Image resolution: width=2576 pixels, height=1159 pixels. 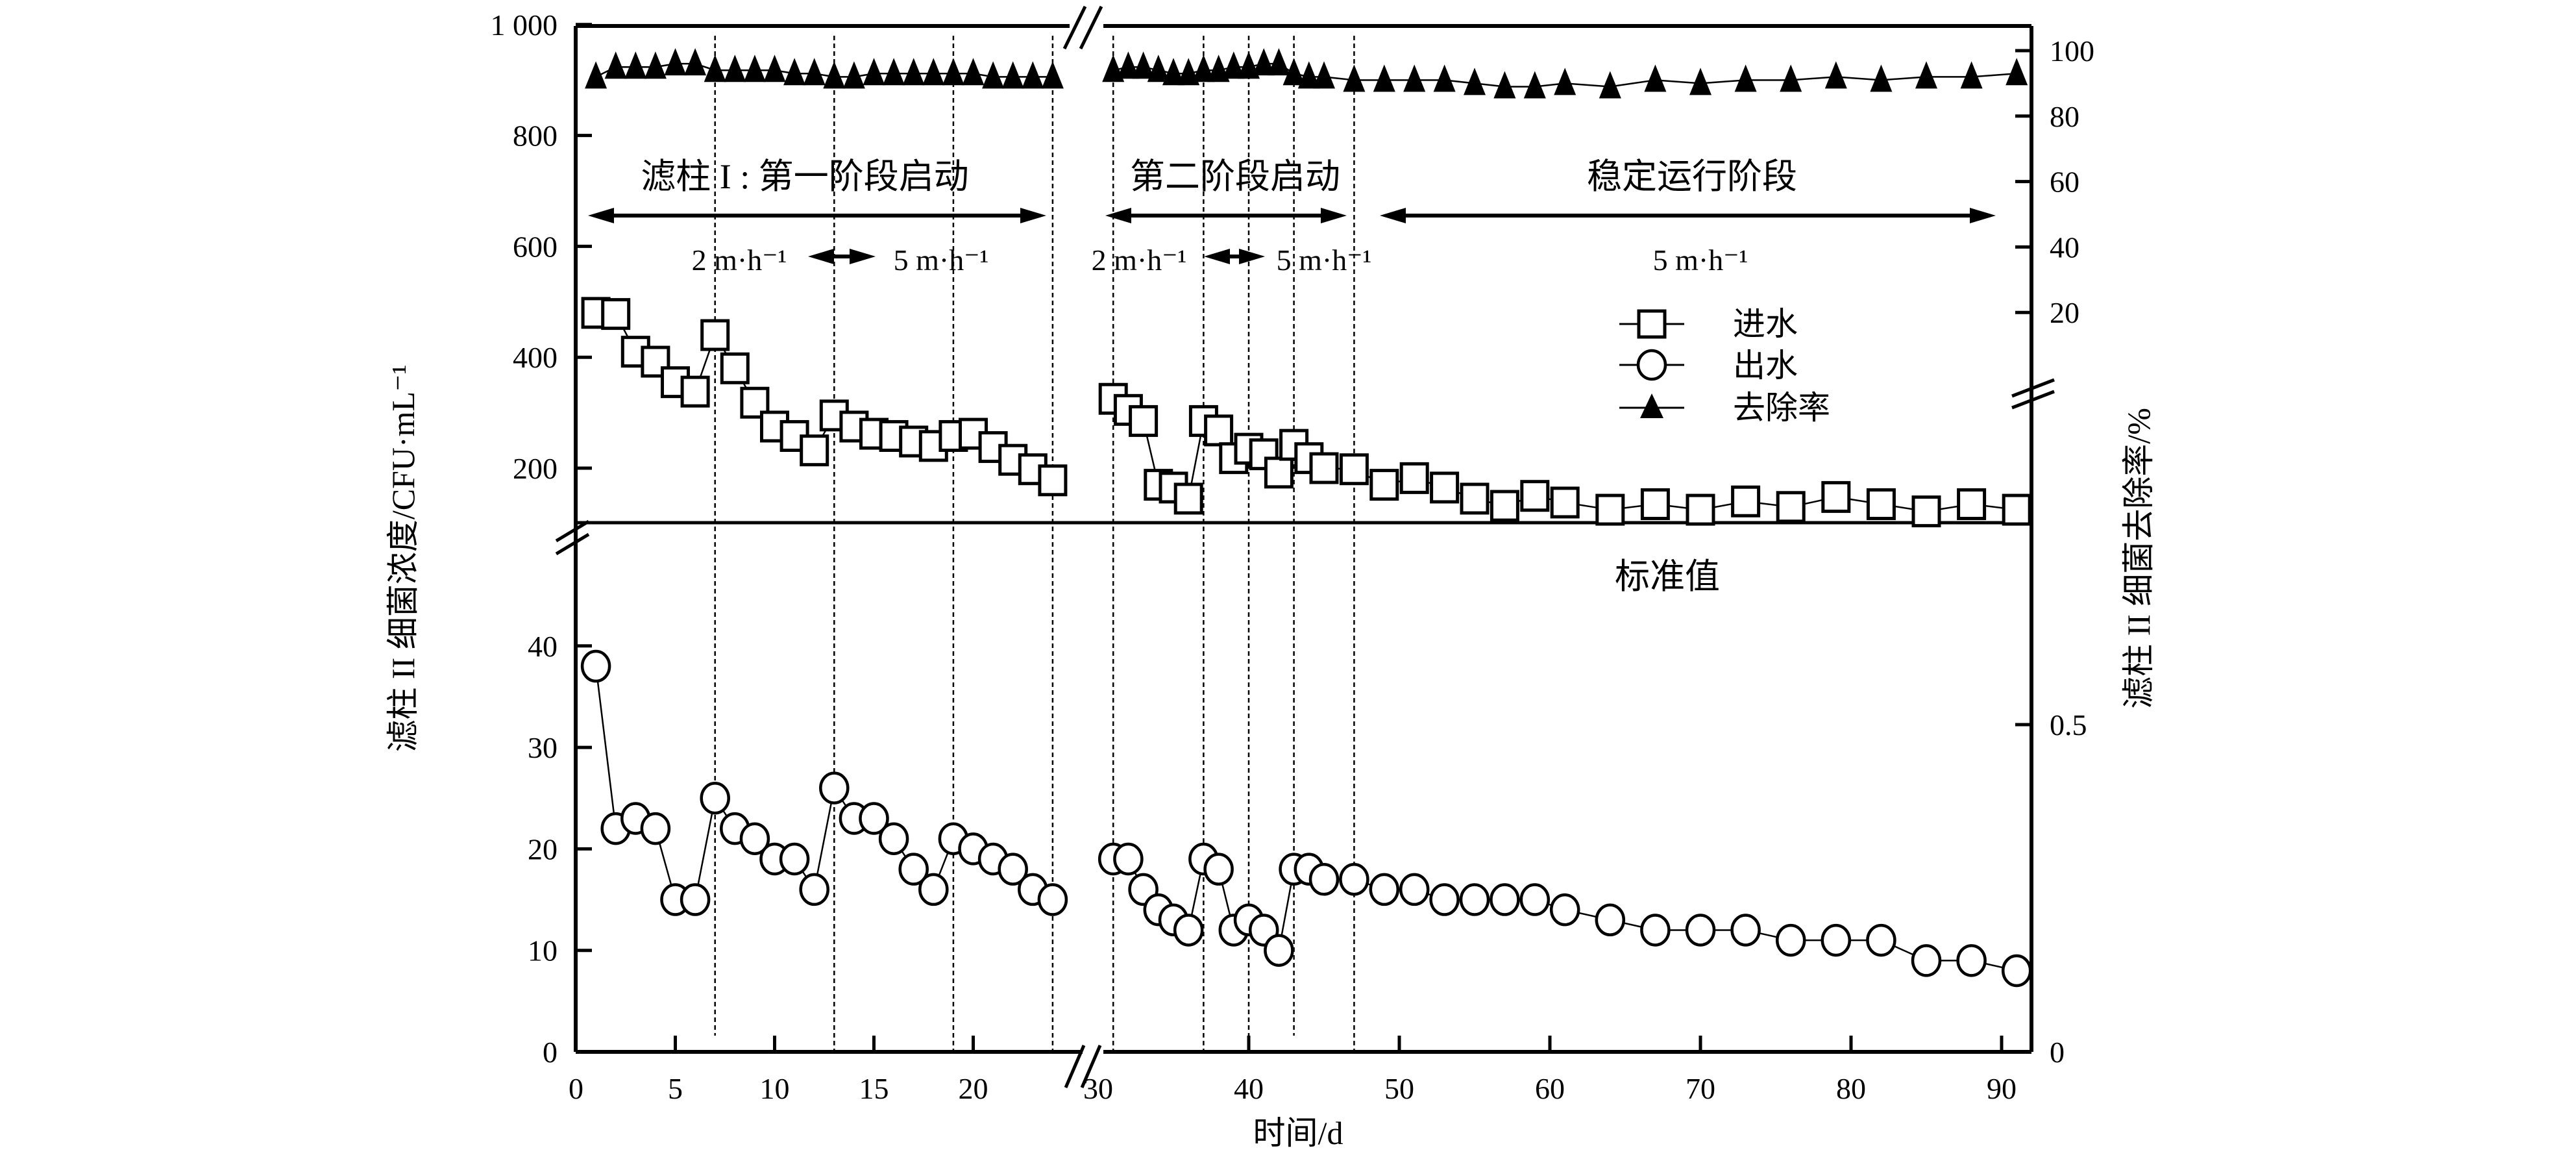 What do you see at coordinates (601, 216) in the screenshot?
I see `phase1-arrow-head-left` at bounding box center [601, 216].